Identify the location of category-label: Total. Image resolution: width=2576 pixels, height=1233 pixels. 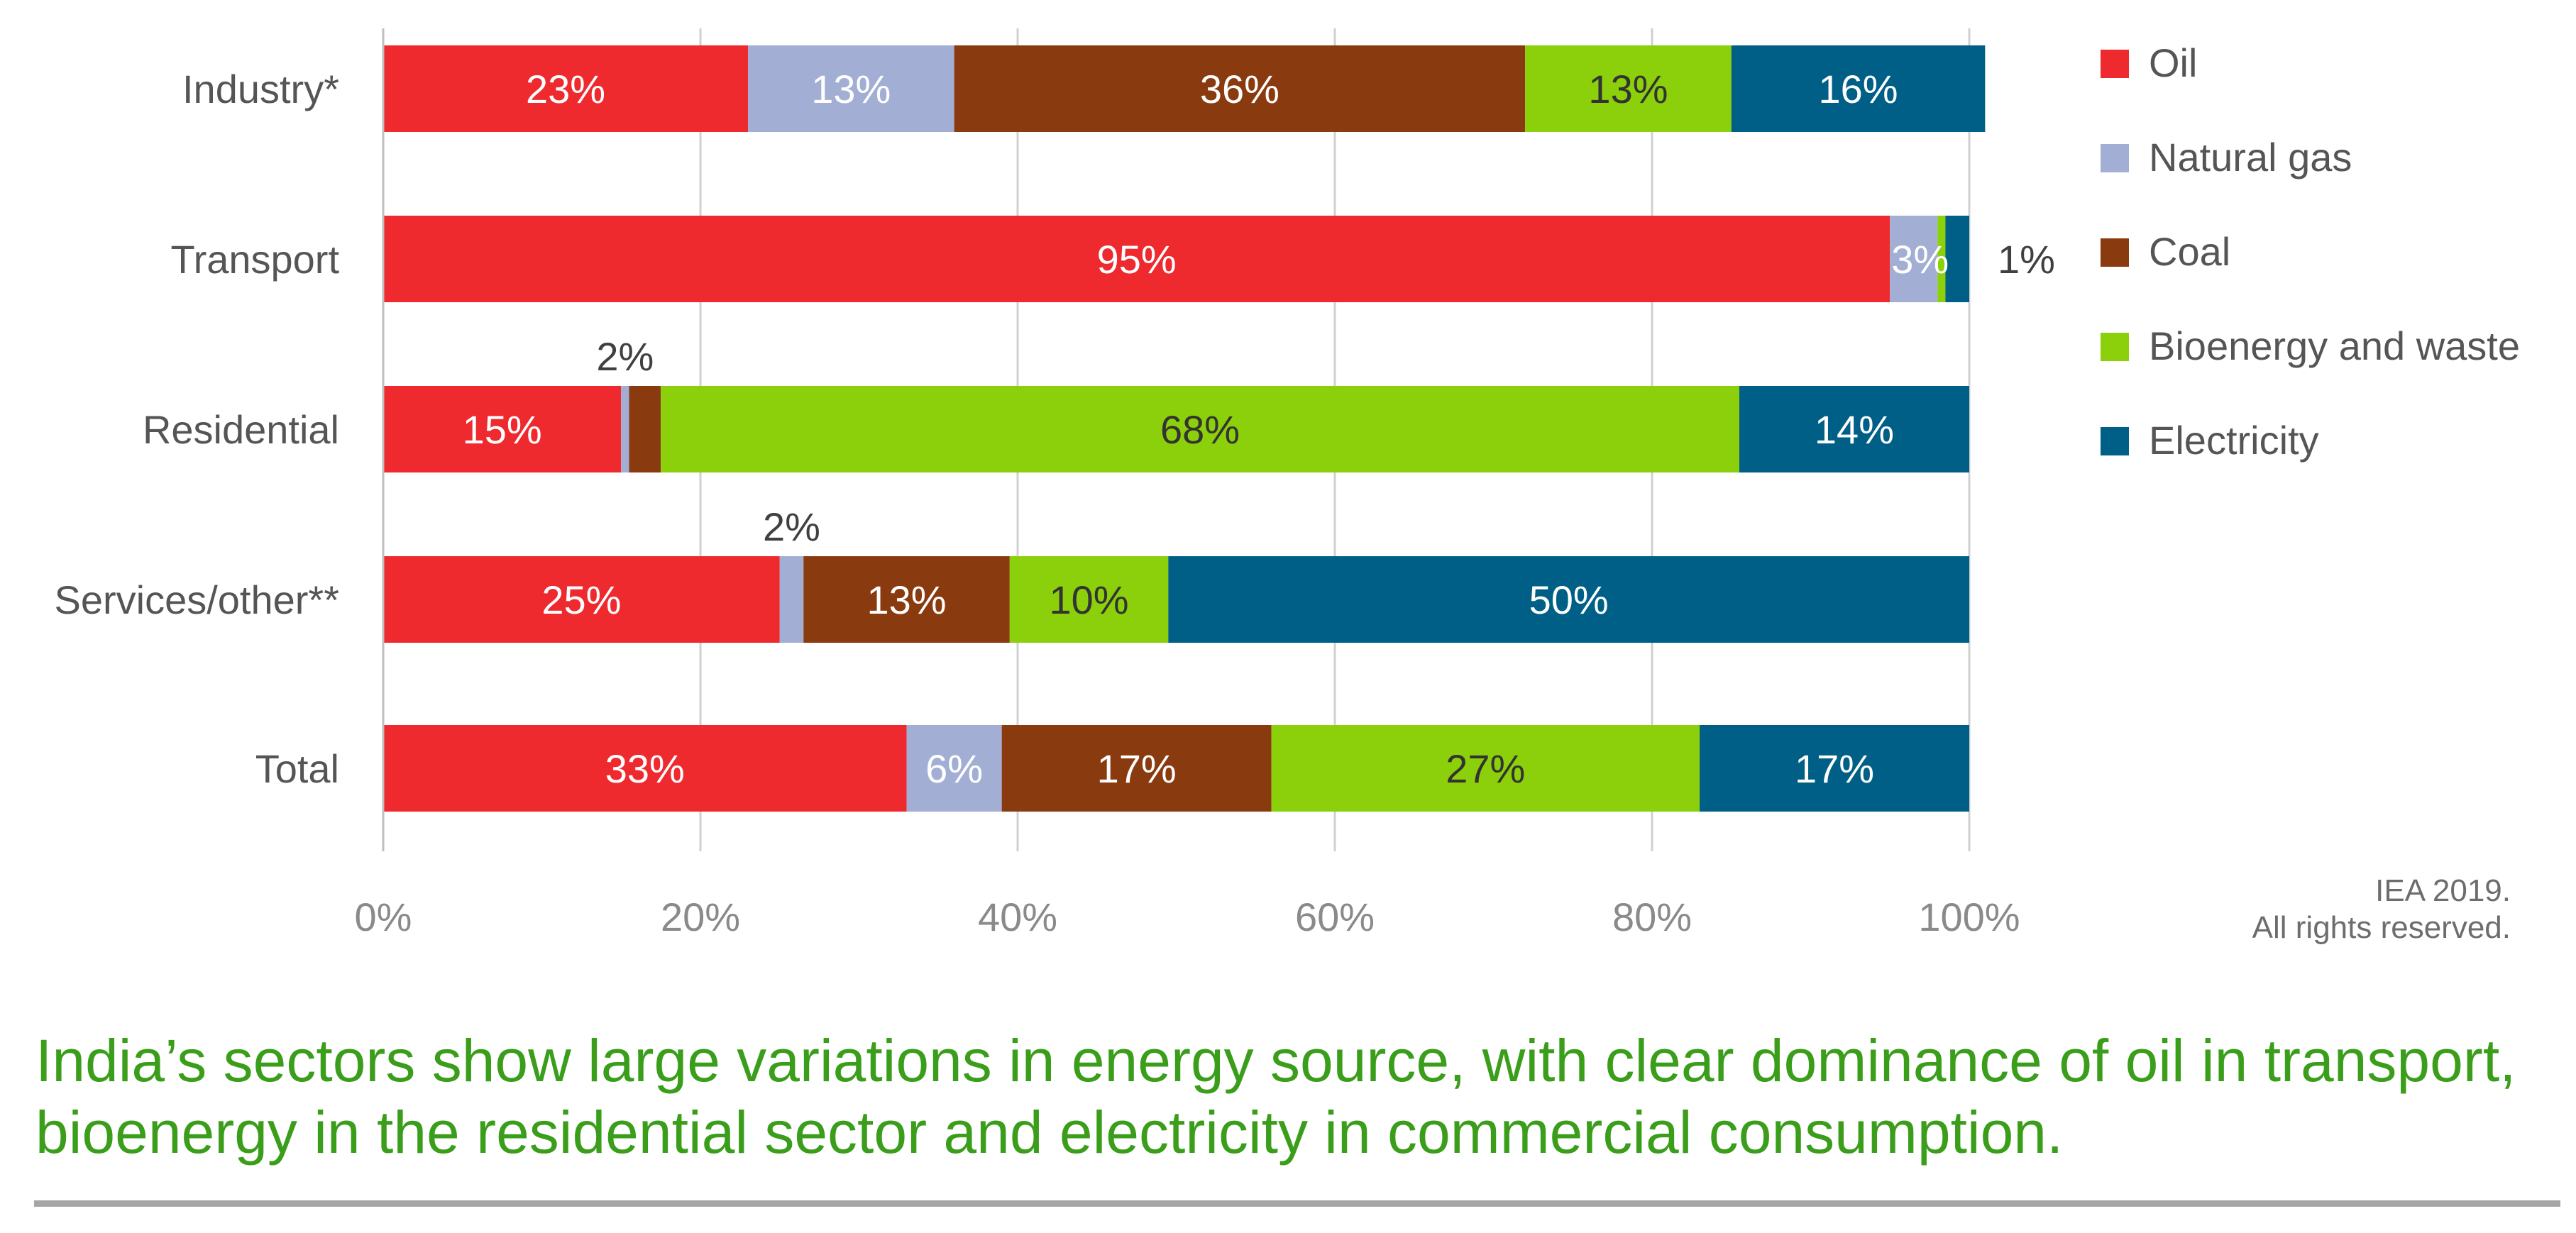
(297, 768).